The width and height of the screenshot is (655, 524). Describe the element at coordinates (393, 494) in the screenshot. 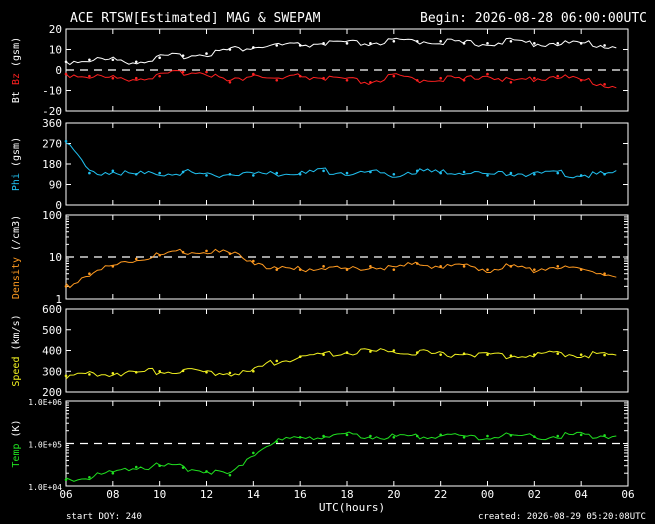

I see `x-tick-label: 20` at that location.